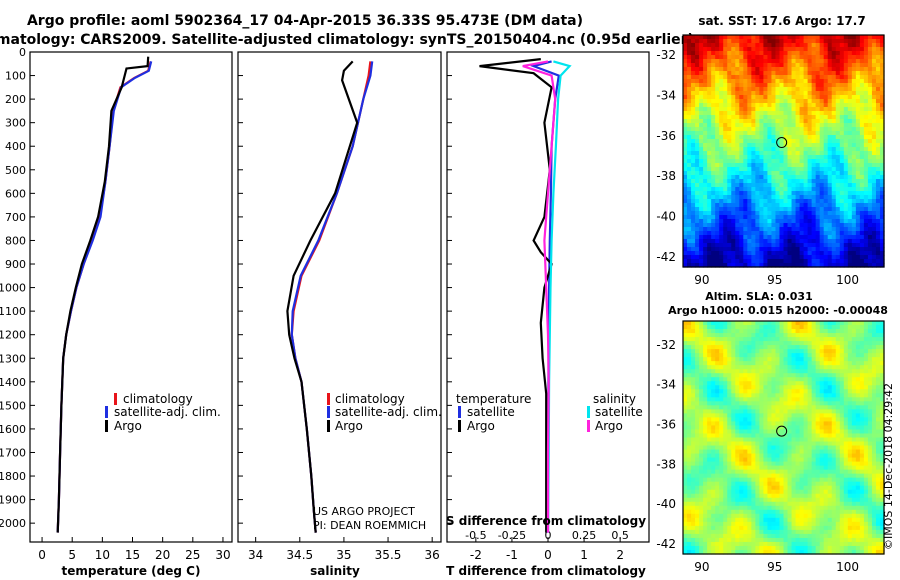 The width and height of the screenshot is (900, 580). I want to click on legend-swatch-s-satellite, so click(588, 412).